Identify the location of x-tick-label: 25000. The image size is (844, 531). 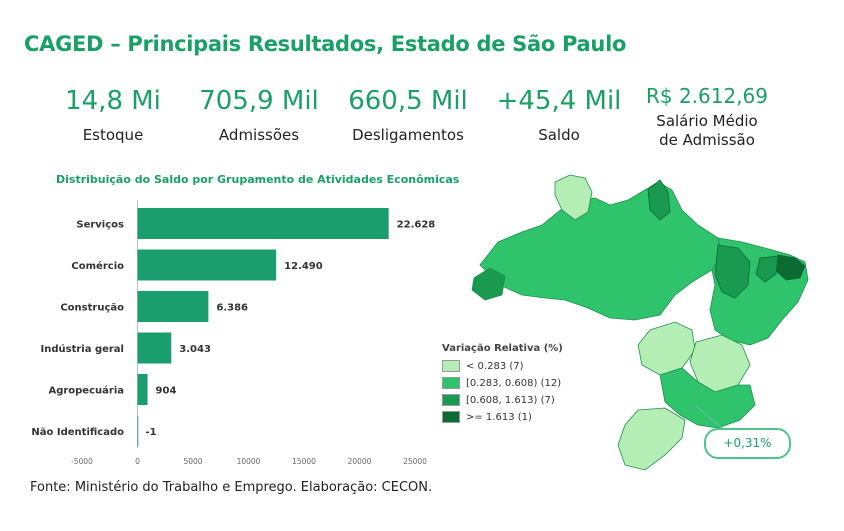
(415, 461).